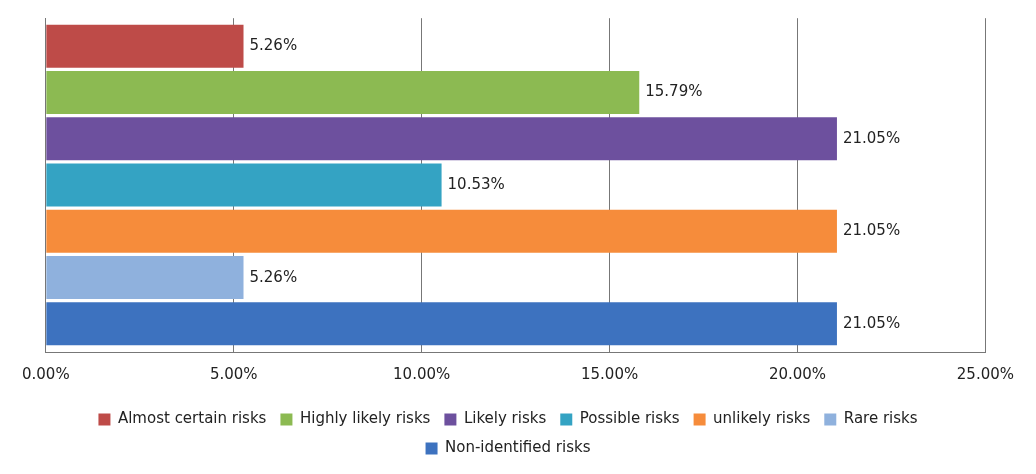  Describe the element at coordinates (476, 183) in the screenshot. I see `data-label: 10.53%` at that location.